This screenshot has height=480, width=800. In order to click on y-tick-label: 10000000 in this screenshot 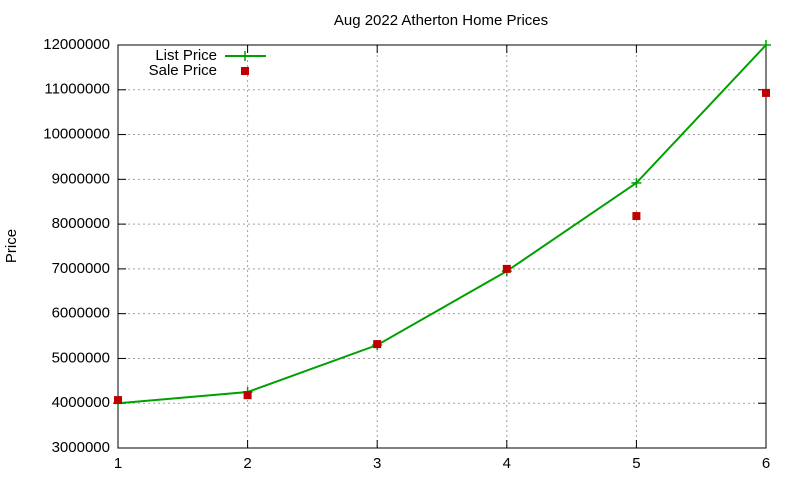, I will do `click(76, 134)`.